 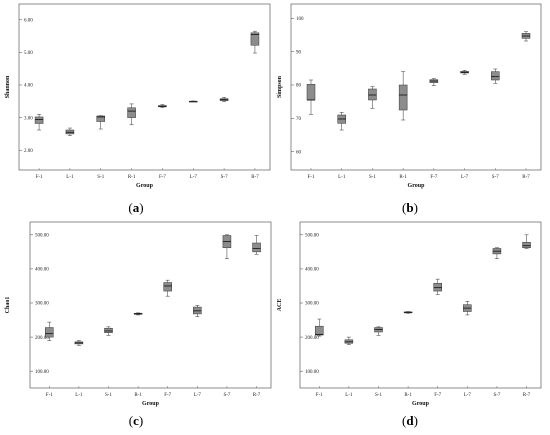 I want to click on y-axis-label: Chao1, so click(x=8, y=305).